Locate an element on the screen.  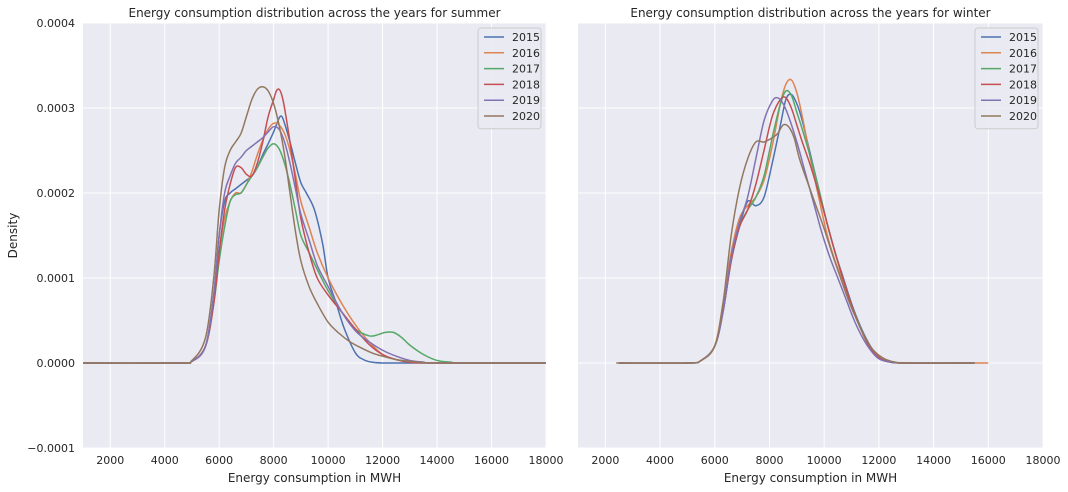
summer-y-tick-label: 0.0001 is located at coordinates (56, 278).